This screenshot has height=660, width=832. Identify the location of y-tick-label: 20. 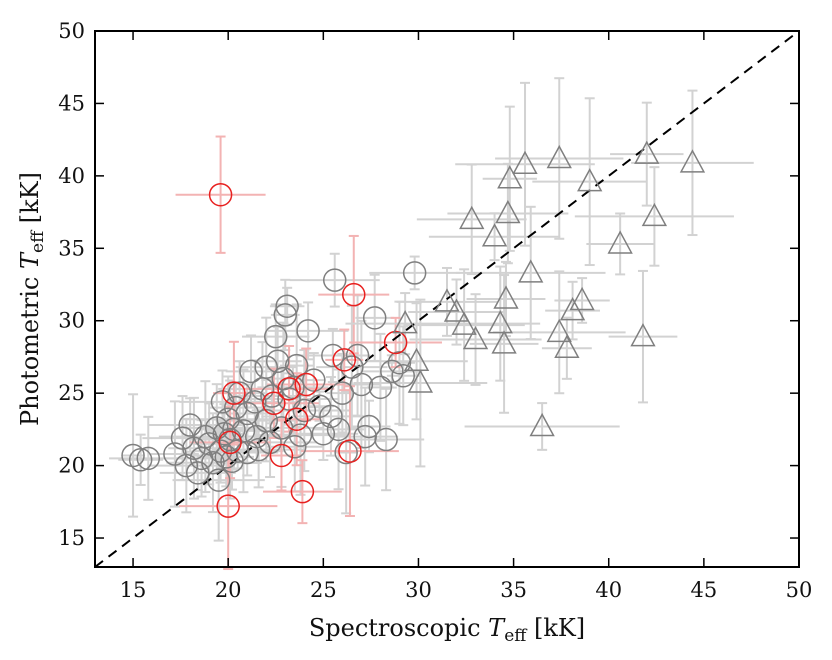
(71, 466).